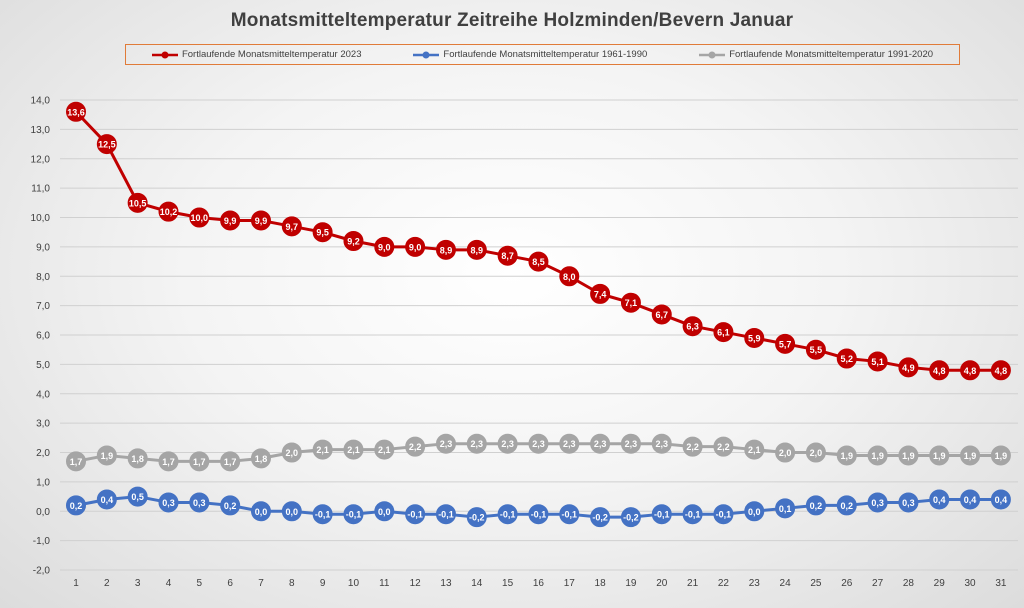  I want to click on data-label: 4,9, so click(908, 368).